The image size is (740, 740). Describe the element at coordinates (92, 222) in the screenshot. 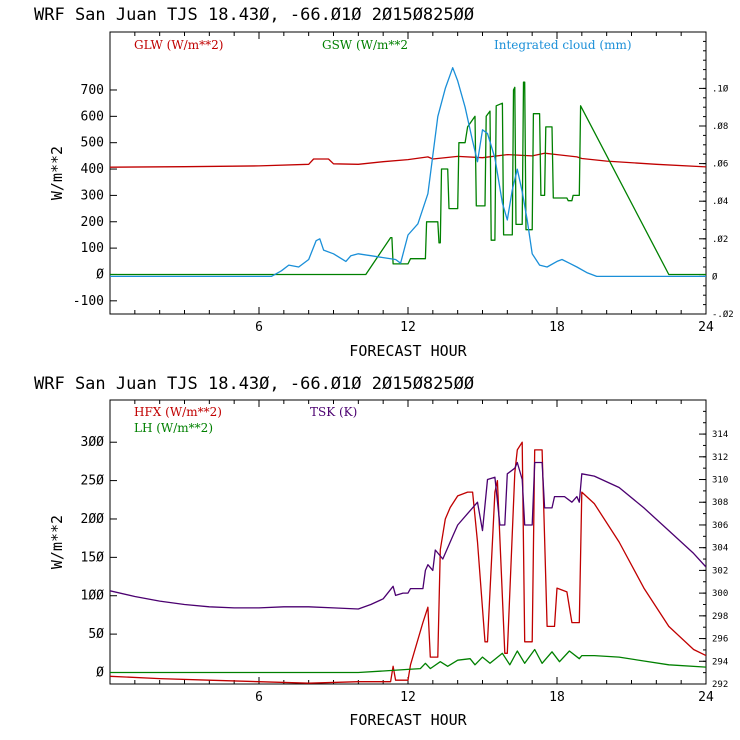

I see `y-tick-label: 200` at that location.